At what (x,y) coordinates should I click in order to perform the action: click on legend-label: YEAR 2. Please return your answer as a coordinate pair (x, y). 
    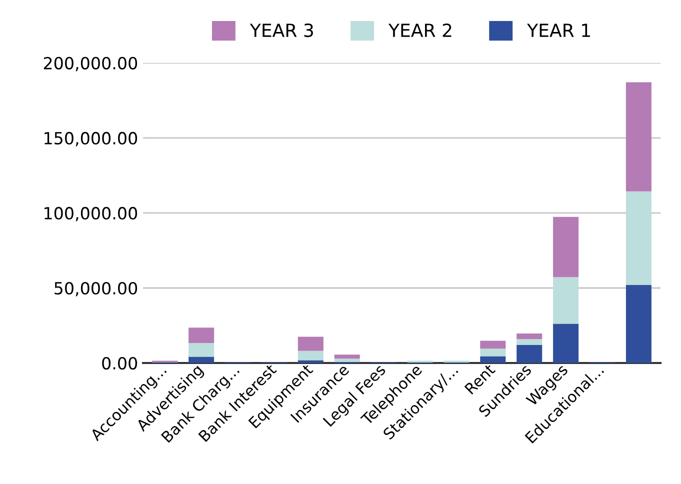
    Looking at the image, I should click on (420, 30).